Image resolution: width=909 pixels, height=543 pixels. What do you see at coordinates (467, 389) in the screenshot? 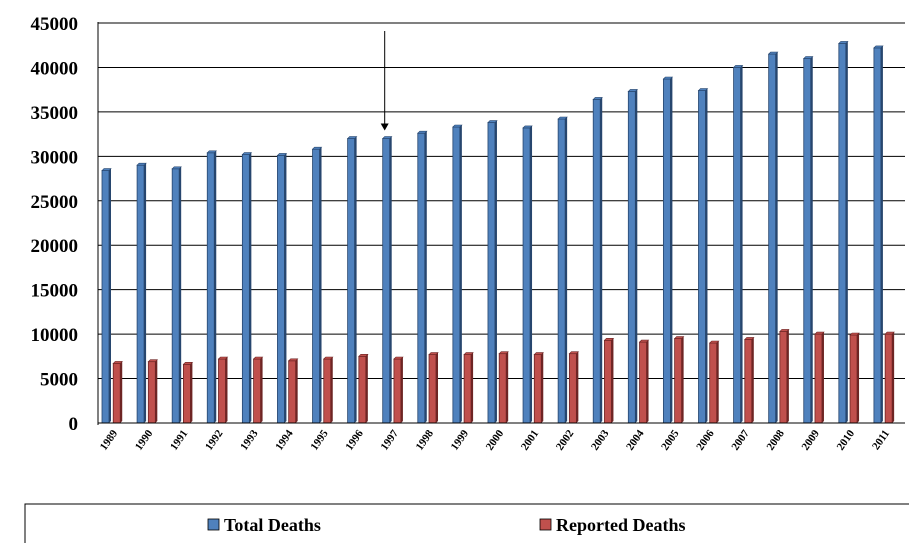
I see `bar-reported-1999` at bounding box center [467, 389].